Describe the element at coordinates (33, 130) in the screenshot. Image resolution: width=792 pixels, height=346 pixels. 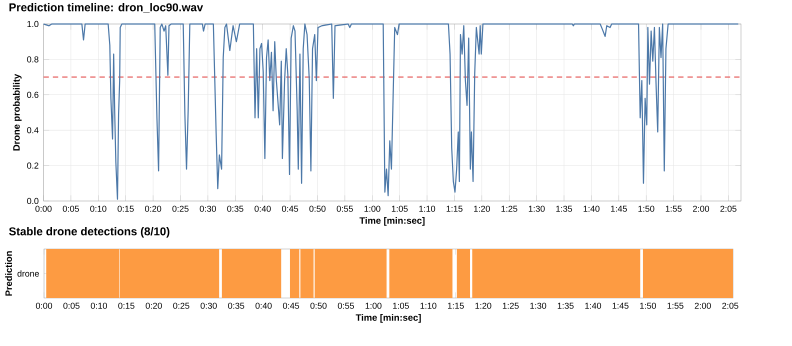
I see `y-tick-label: 0.4` at that location.